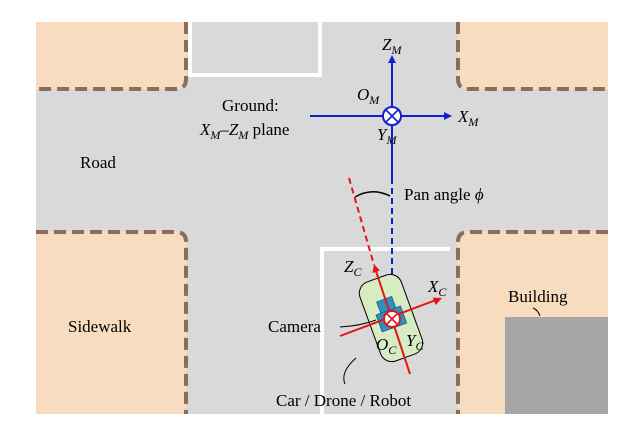 The width and height of the screenshot is (638, 431). I want to click on ground-label-line2: XM–ZM plane, so click(244, 131).